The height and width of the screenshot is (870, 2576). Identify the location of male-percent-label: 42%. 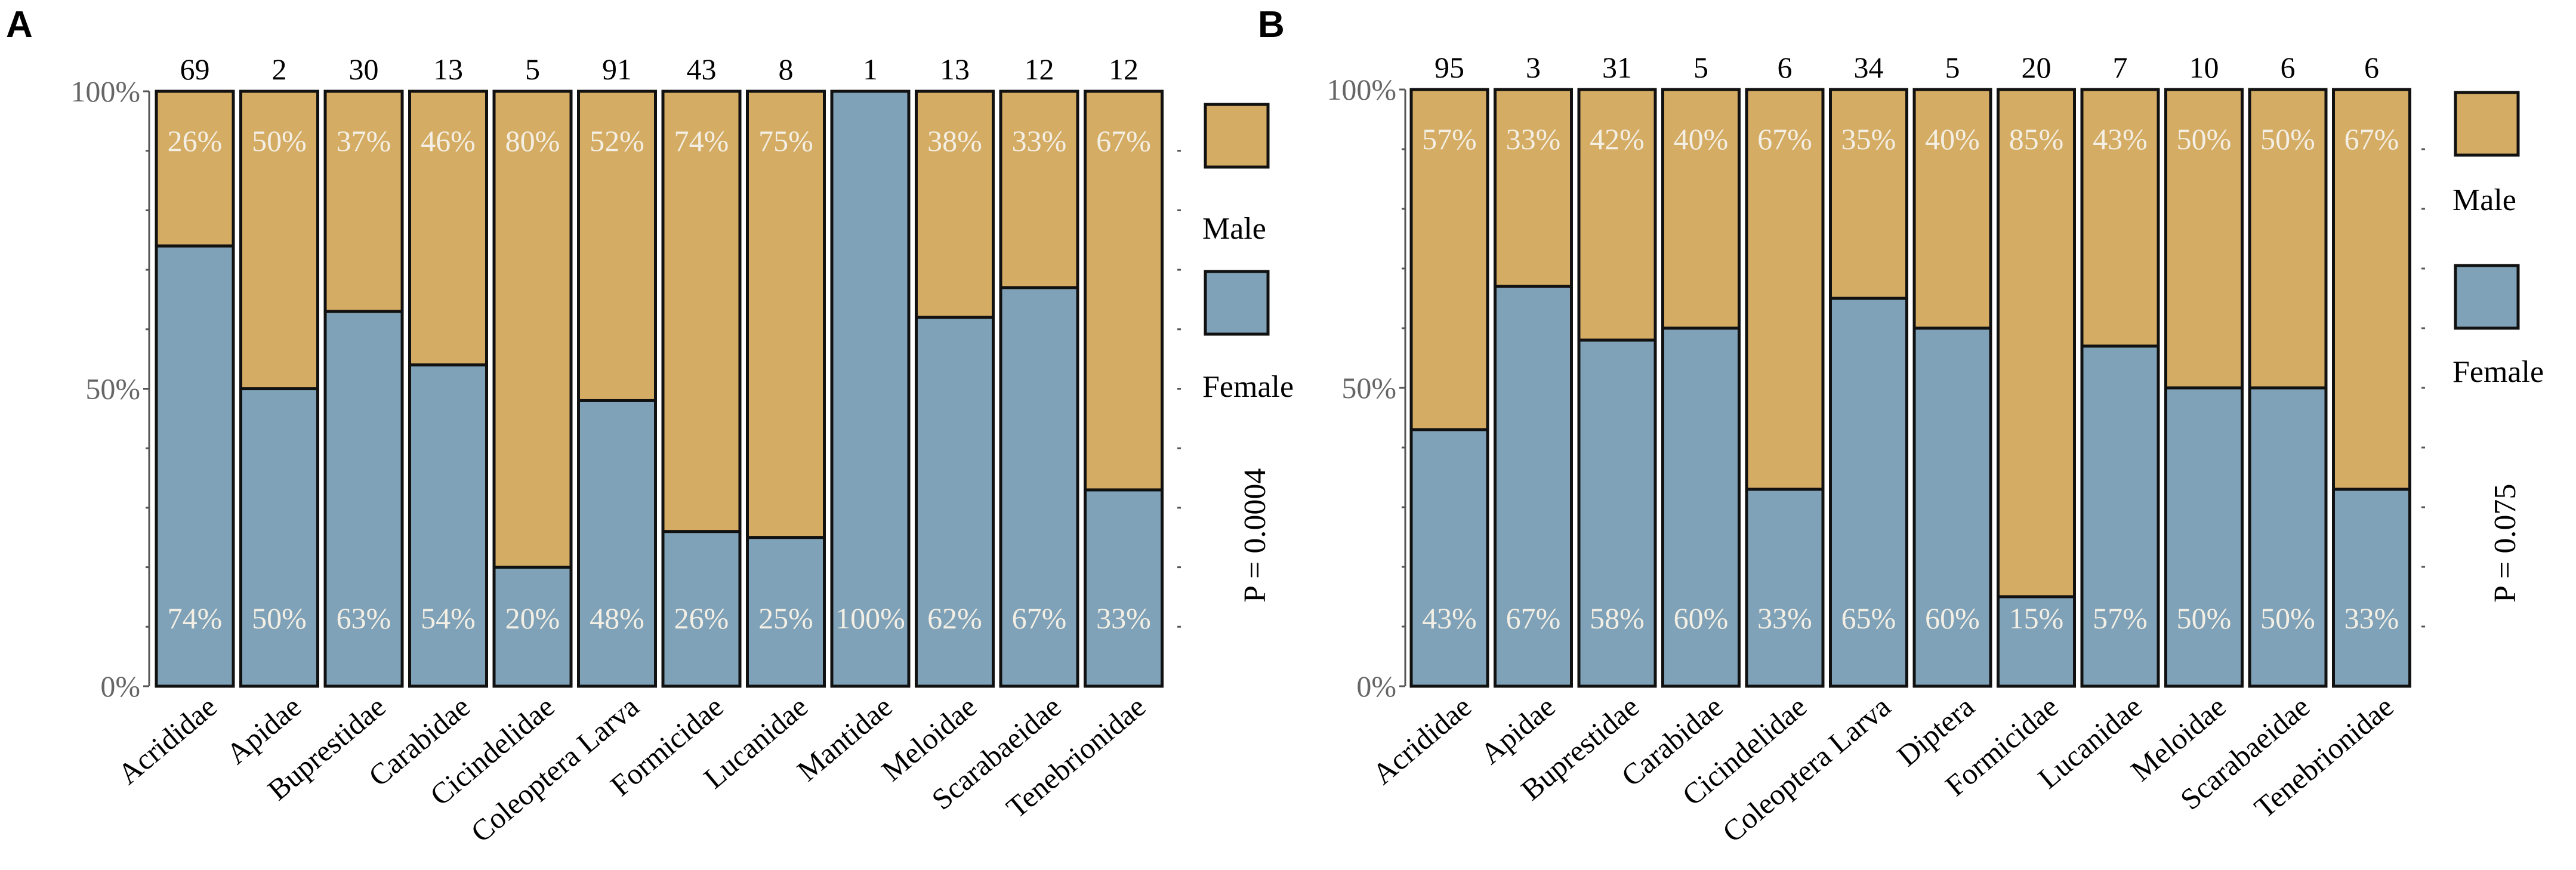
(1618, 139).